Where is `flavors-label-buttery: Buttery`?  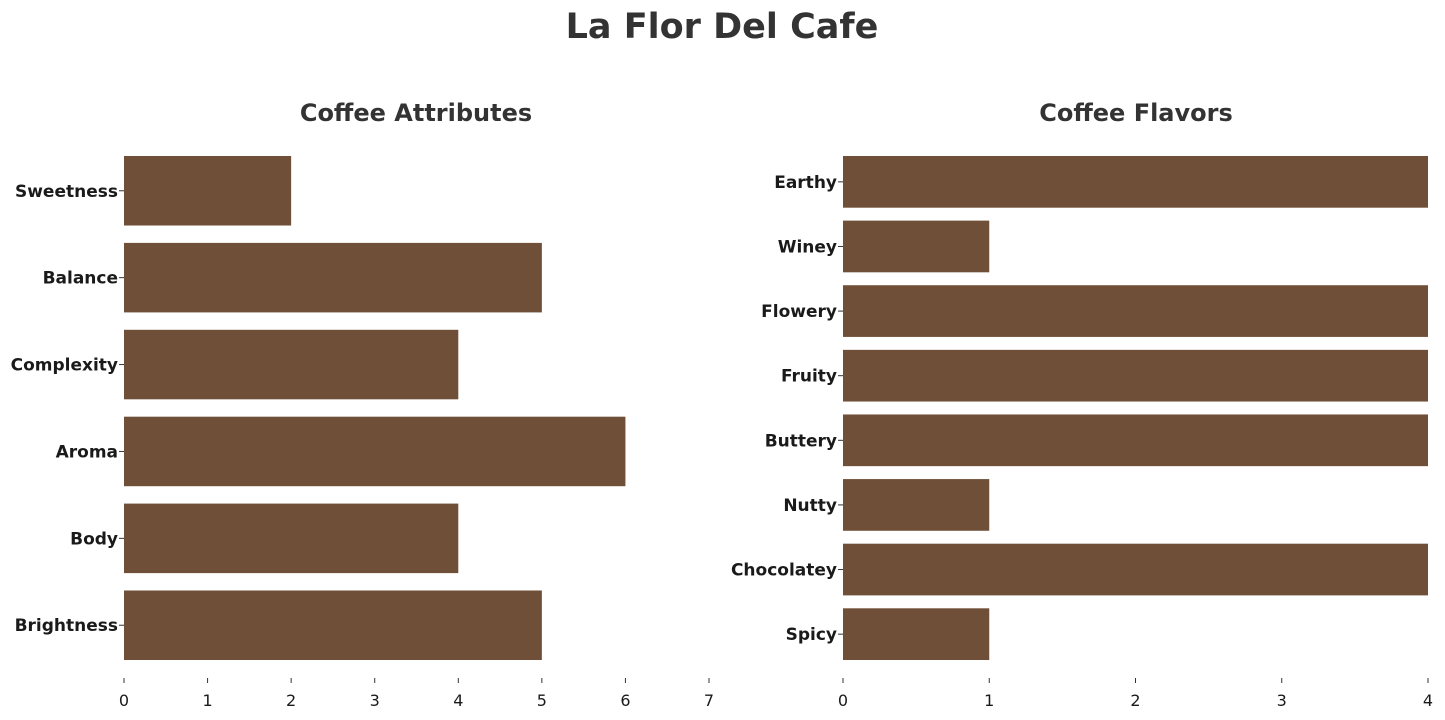
flavors-label-buttery: Buttery is located at coordinates (801, 441).